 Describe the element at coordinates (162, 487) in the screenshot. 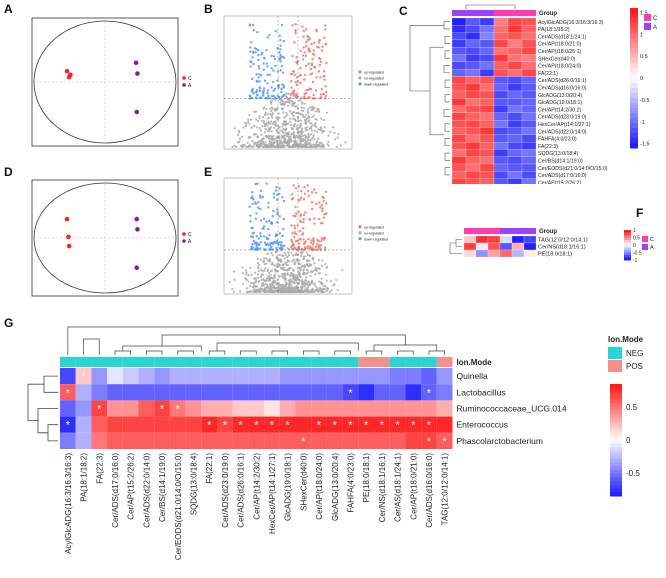

I see `column-label: Cer/BS(d14:1/19:0)` at that location.